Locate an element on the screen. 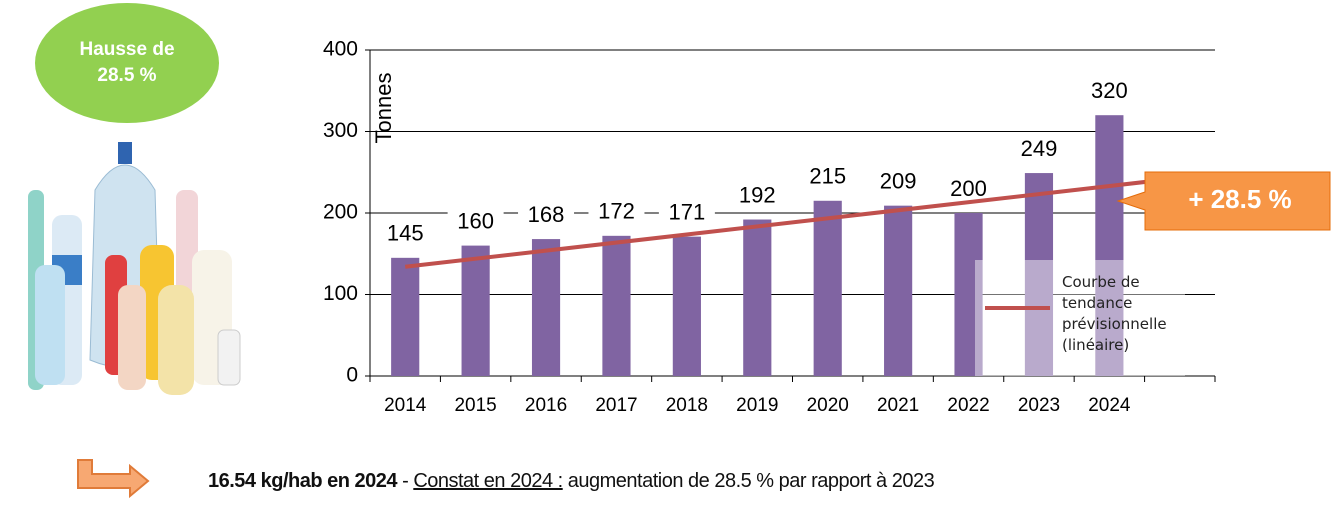 The width and height of the screenshot is (1340, 512). value-label: 168 is located at coordinates (546, 214).